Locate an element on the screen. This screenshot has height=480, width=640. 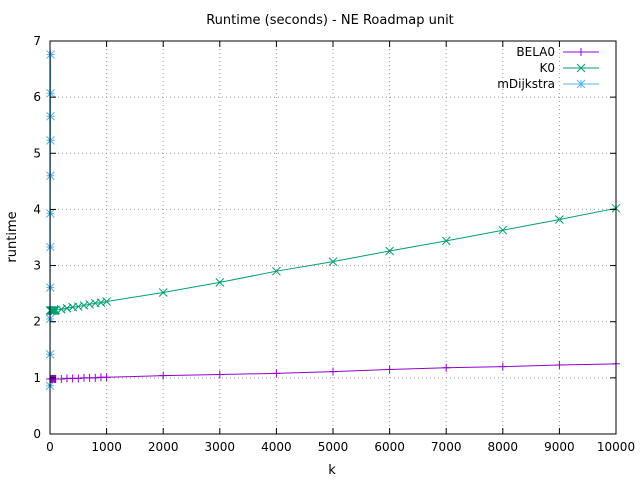
legend-marker-k0 is located at coordinates (581, 68).